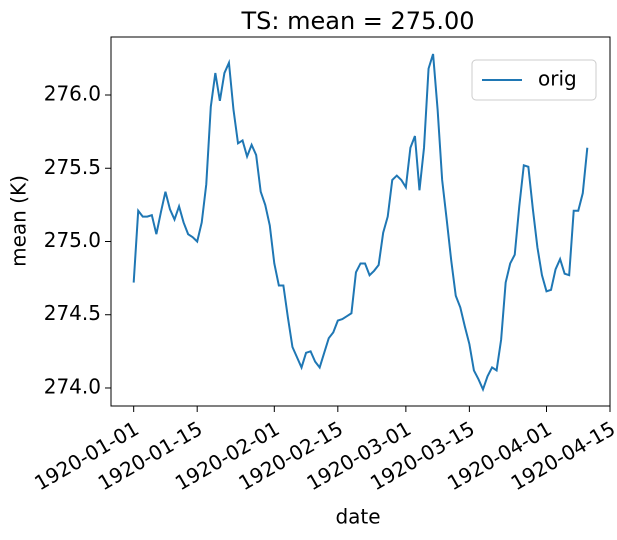 This screenshot has width=617, height=540. What do you see at coordinates (72, 167) in the screenshot?
I see `y-tick-label: 275.5` at bounding box center [72, 167].